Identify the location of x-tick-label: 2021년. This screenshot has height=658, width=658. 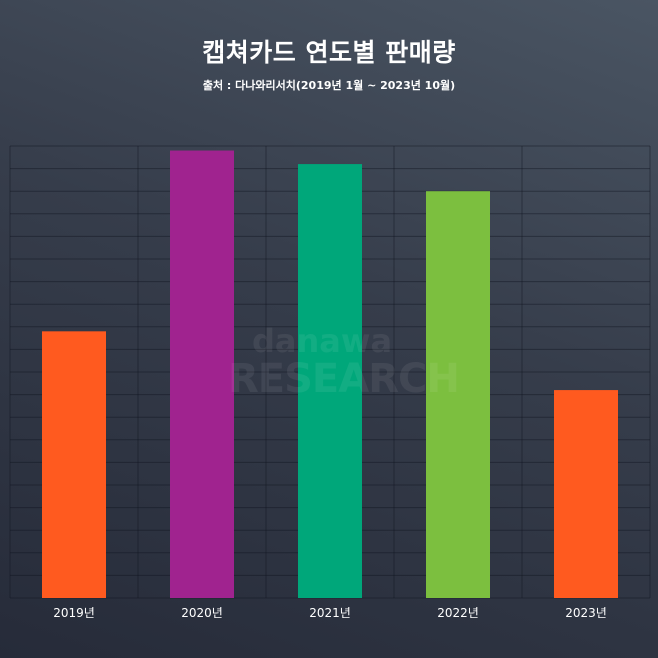
(330, 613).